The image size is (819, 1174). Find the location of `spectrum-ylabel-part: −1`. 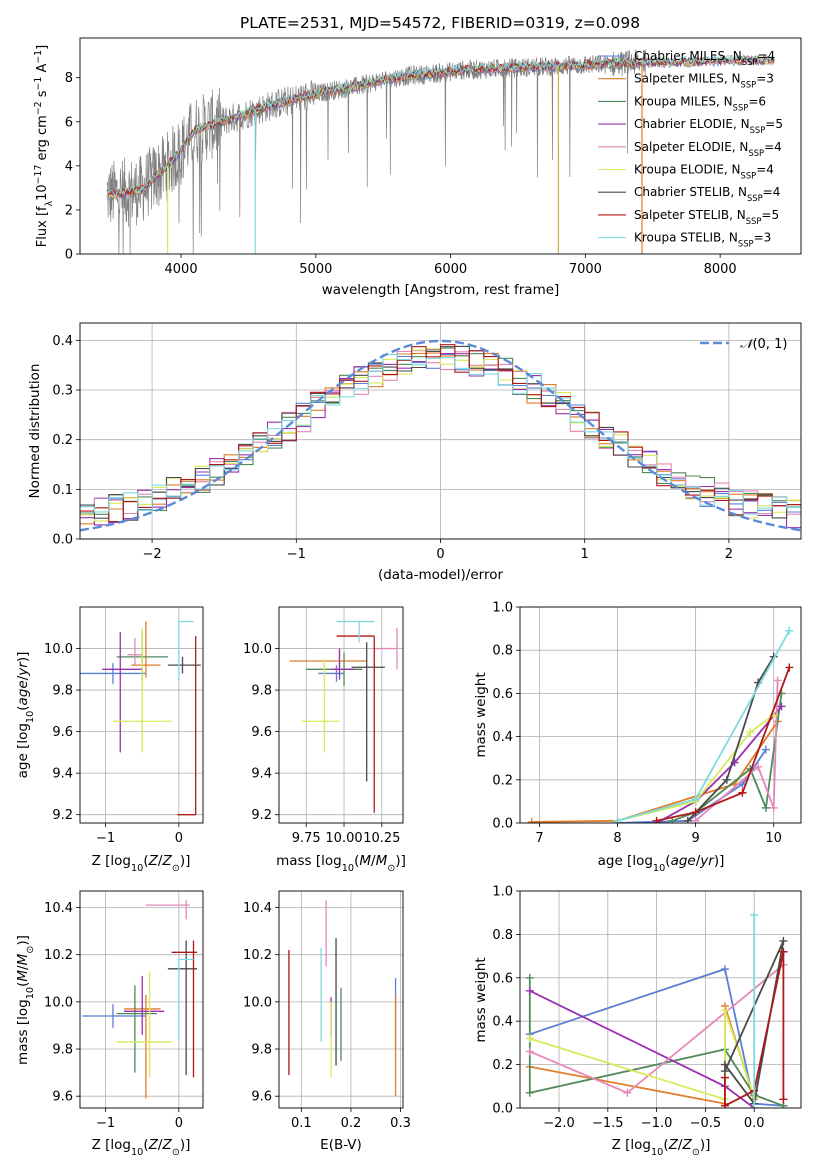

spectrum-ylabel-part: −1 is located at coordinates (38, 84).